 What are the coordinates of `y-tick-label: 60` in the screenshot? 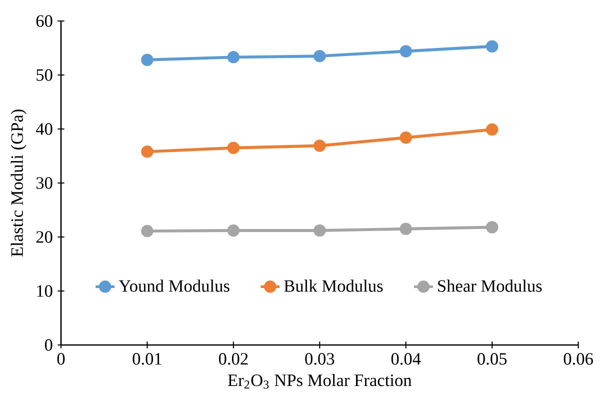 It's located at (44, 21).